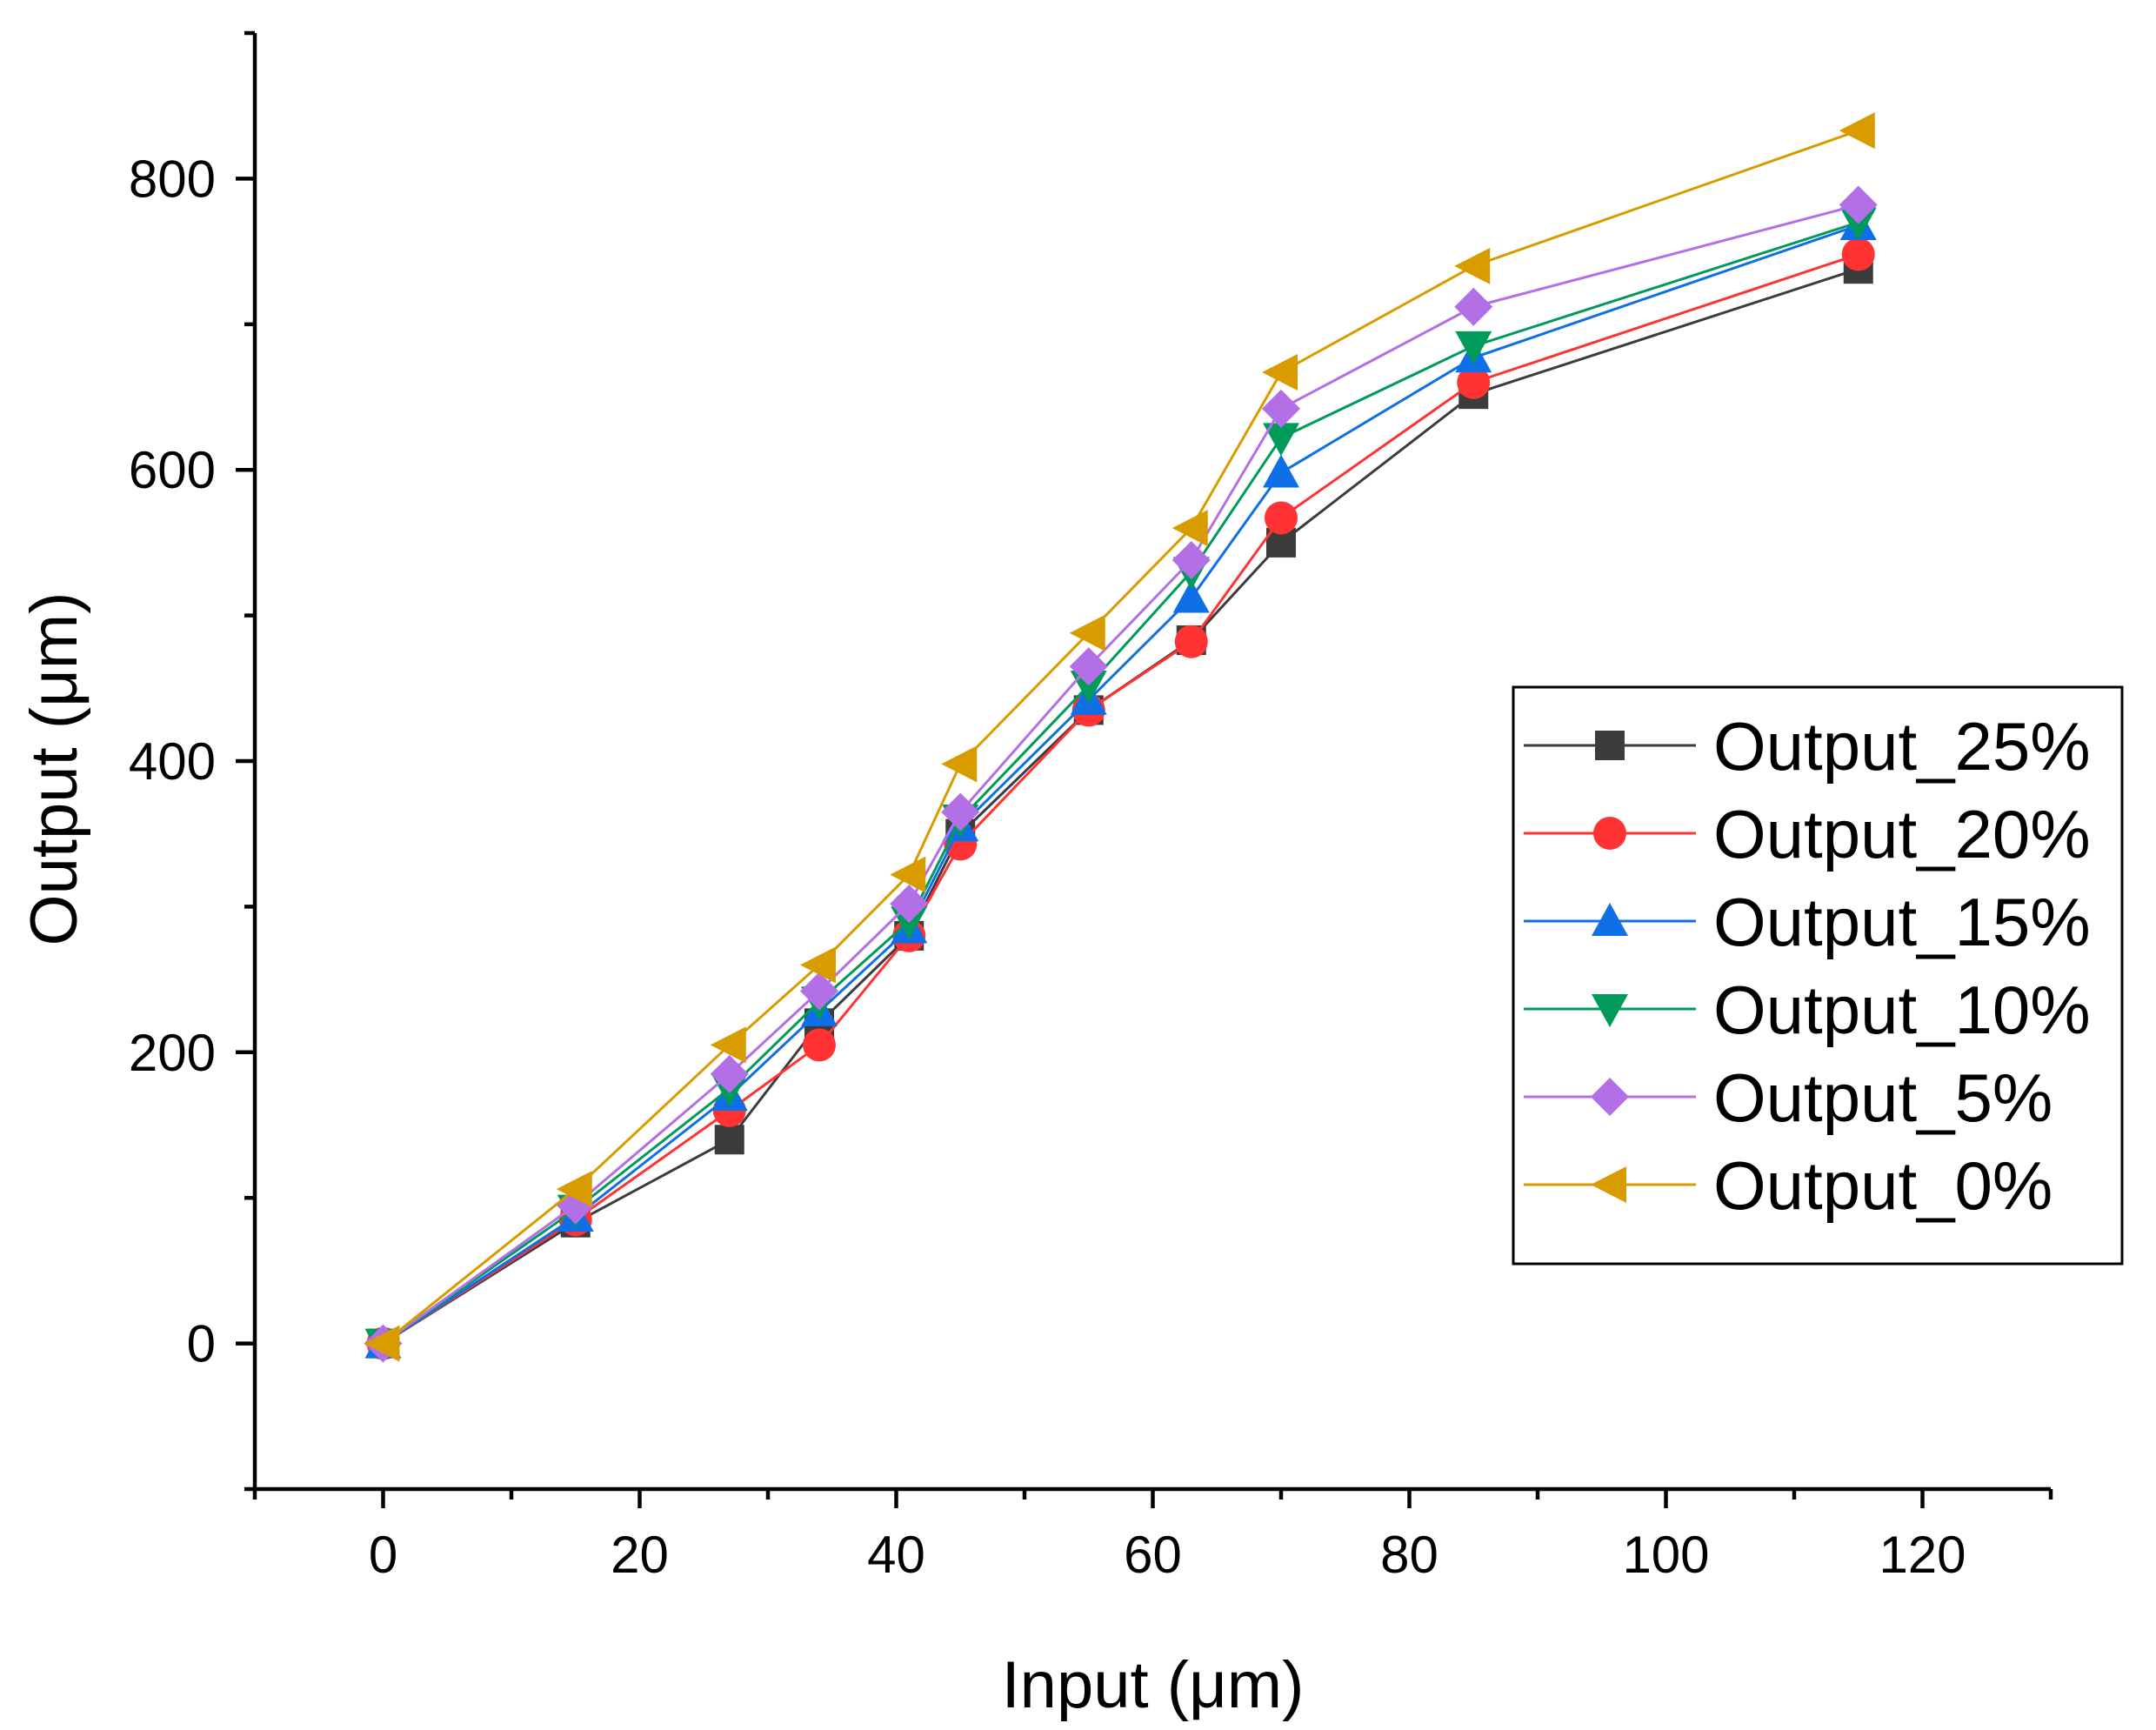 Image resolution: width=2156 pixels, height=1730 pixels. What do you see at coordinates (383, 1555) in the screenshot?
I see `x-tick-label: 0` at bounding box center [383, 1555].